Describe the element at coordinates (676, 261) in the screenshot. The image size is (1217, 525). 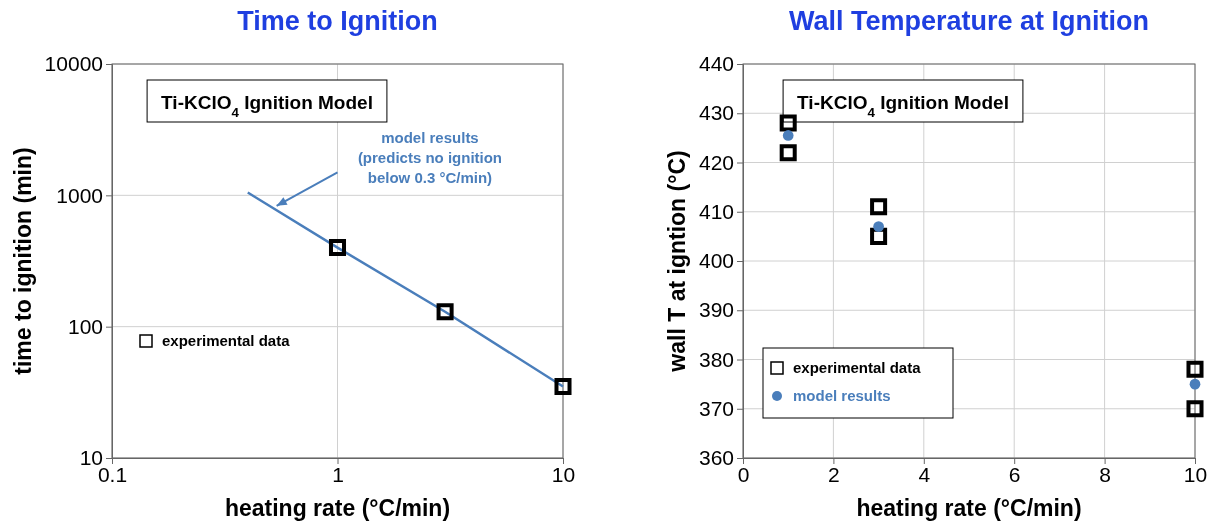
I see `y-axis-title: wall T at igntion (°C)` at that location.